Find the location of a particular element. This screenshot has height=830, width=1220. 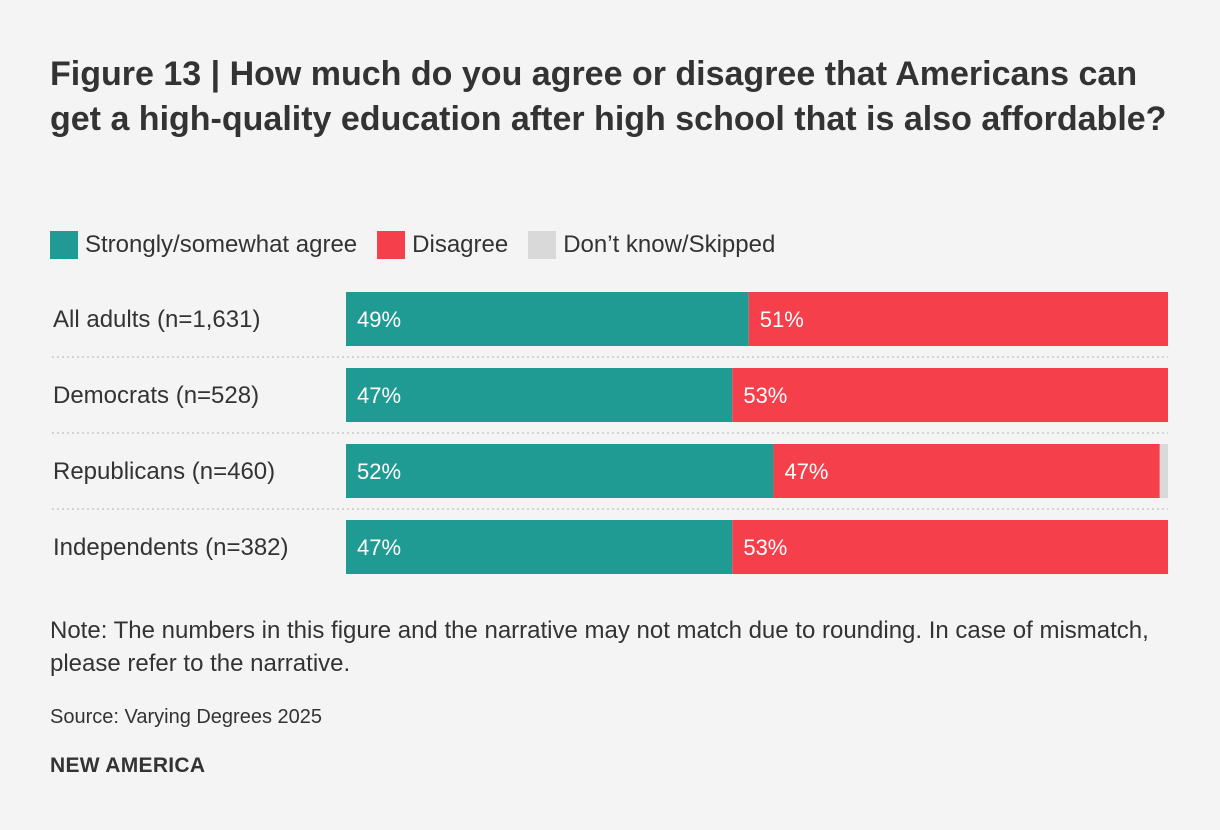

legend-label-agree: Strongly/somewhat agree is located at coordinates (221, 244).